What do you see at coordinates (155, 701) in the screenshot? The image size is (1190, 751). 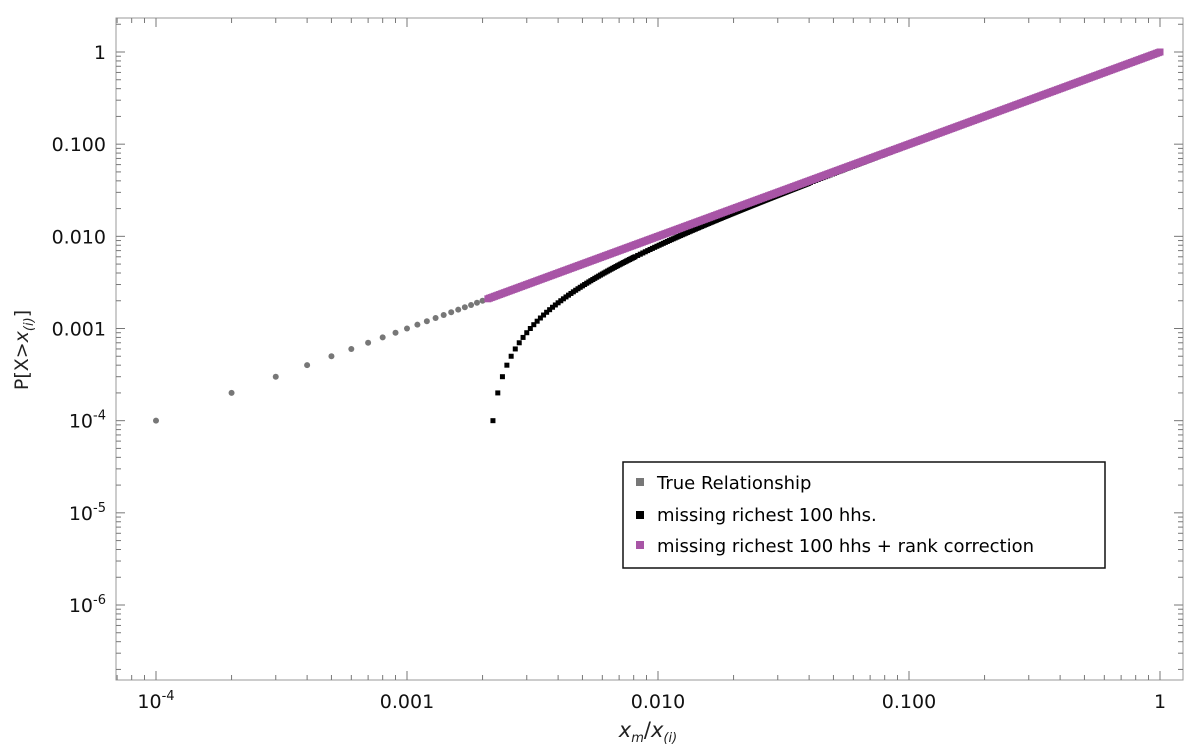 I see `x-tick-label: 10-4` at bounding box center [155, 701].